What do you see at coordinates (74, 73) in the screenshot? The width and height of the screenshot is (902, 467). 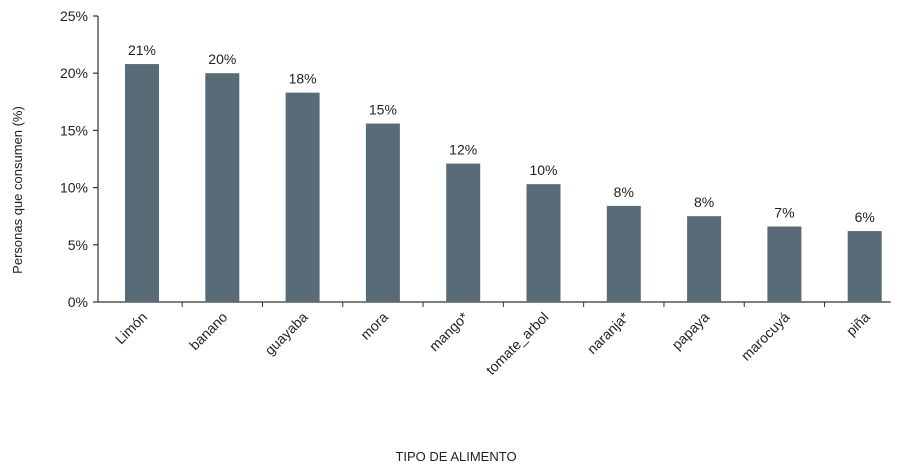 I see `y-tick-label: 20%` at bounding box center [74, 73].